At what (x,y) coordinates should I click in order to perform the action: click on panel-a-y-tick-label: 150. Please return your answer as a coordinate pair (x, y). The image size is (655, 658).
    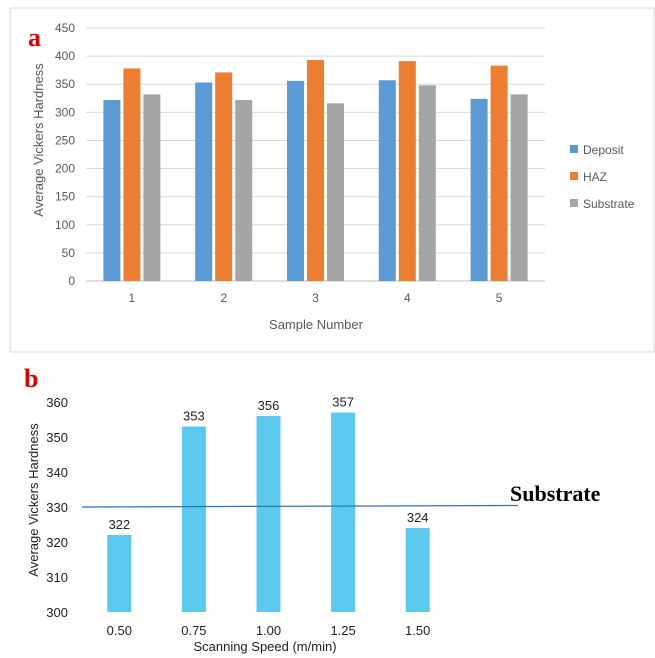
    Looking at the image, I should click on (65, 197).